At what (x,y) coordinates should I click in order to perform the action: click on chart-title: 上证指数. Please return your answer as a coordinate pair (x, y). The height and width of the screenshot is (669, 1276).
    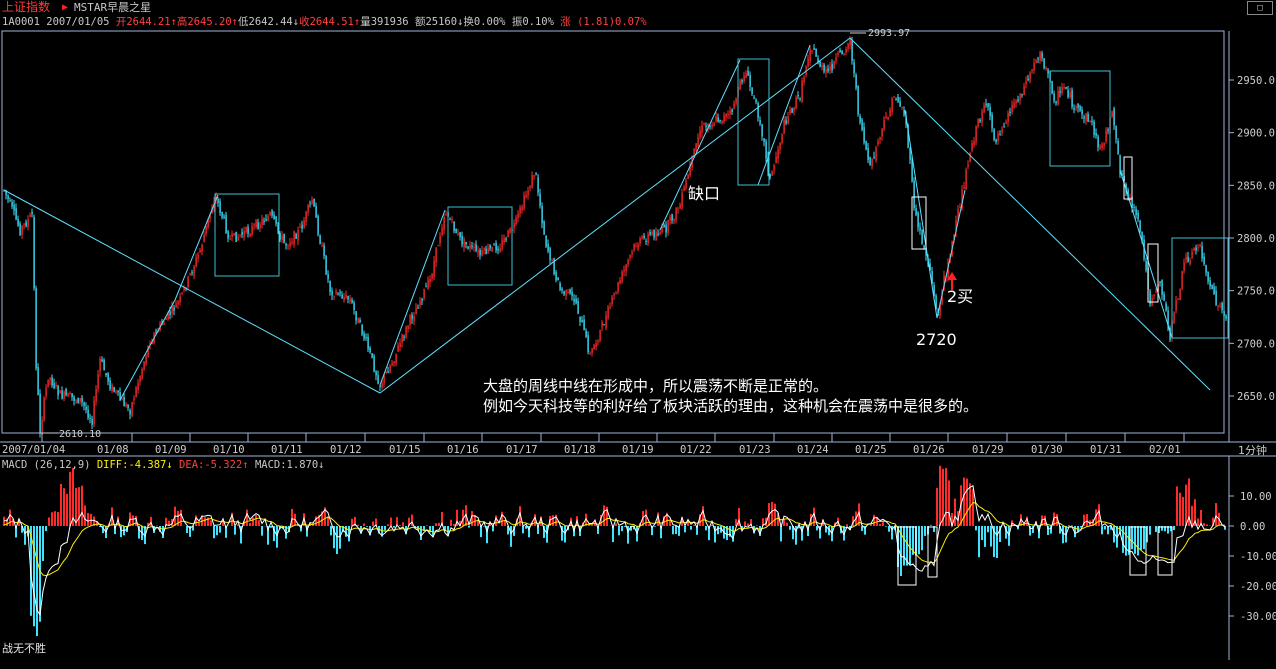
    Looking at the image, I should click on (26, 7).